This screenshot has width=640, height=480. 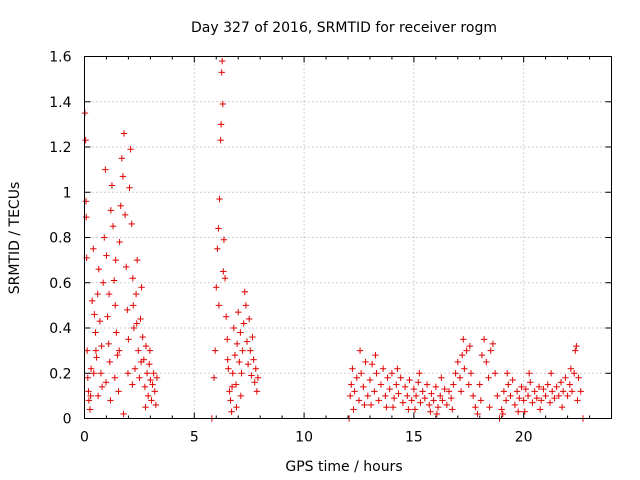 I want to click on y-axis-title: SRMTID / TECUs, so click(x=15, y=238).